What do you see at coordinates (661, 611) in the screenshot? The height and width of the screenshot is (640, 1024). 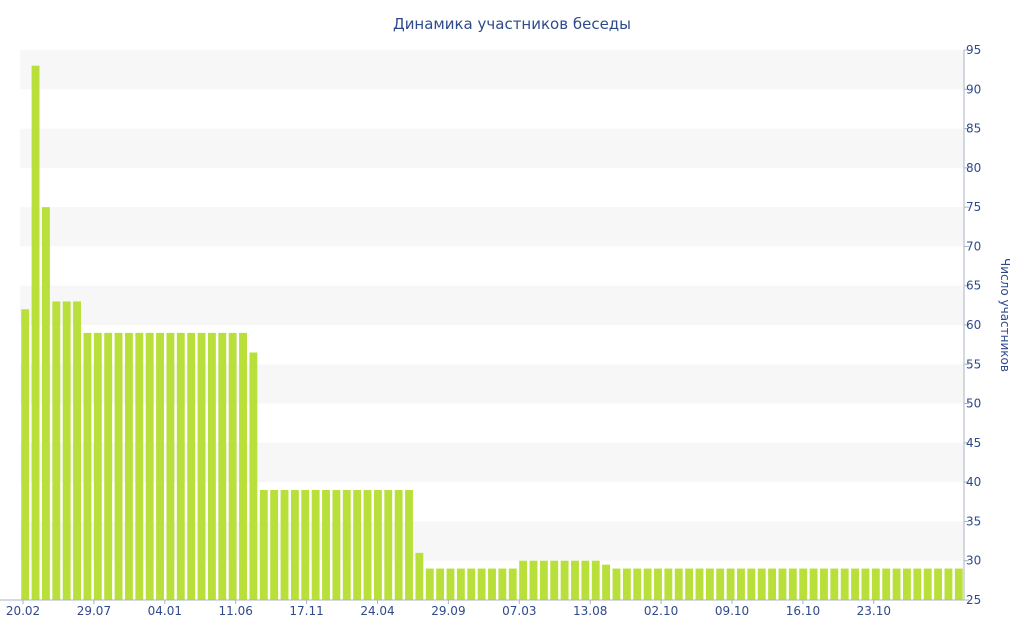 I see `x-tick-label: 02.10` at bounding box center [661, 611].